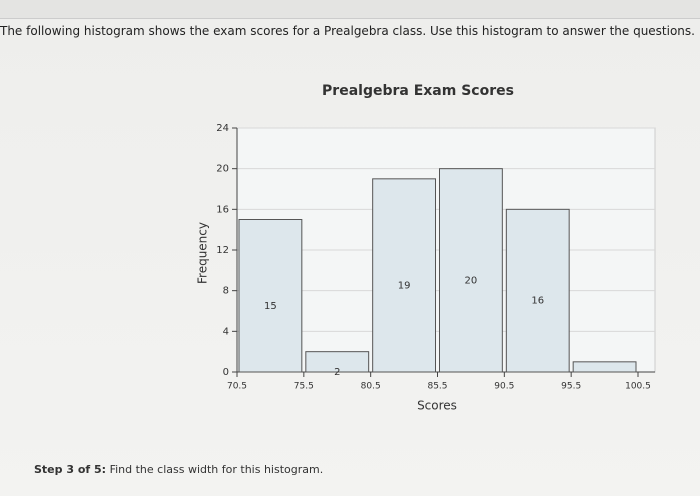  I want to click on y-tick-label: 24, so click(222, 128).